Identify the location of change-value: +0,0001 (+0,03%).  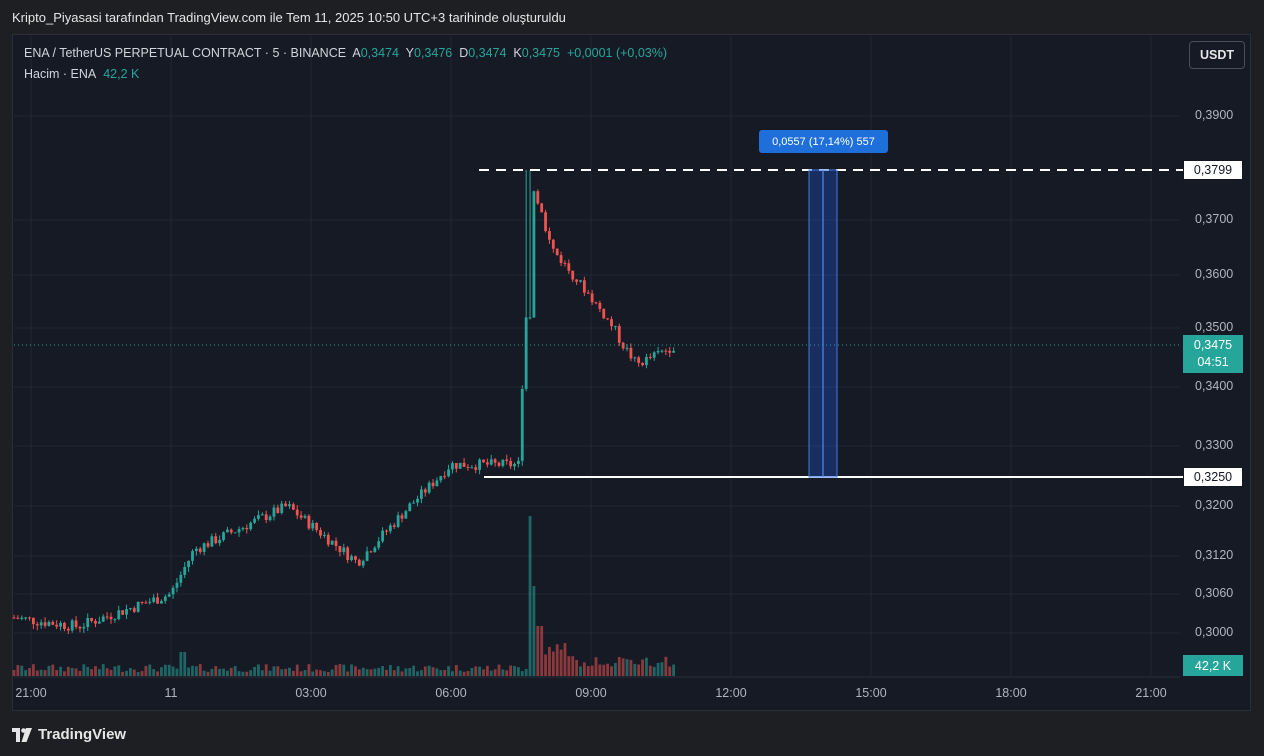
(617, 53).